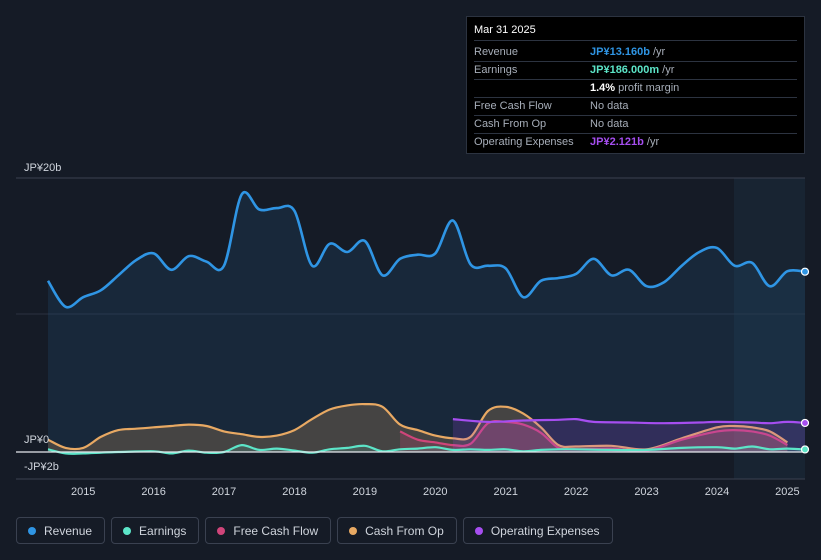 Image resolution: width=821 pixels, height=560 pixels. Describe the element at coordinates (68, 530) in the screenshot. I see `legend-label: Revenue` at that location.